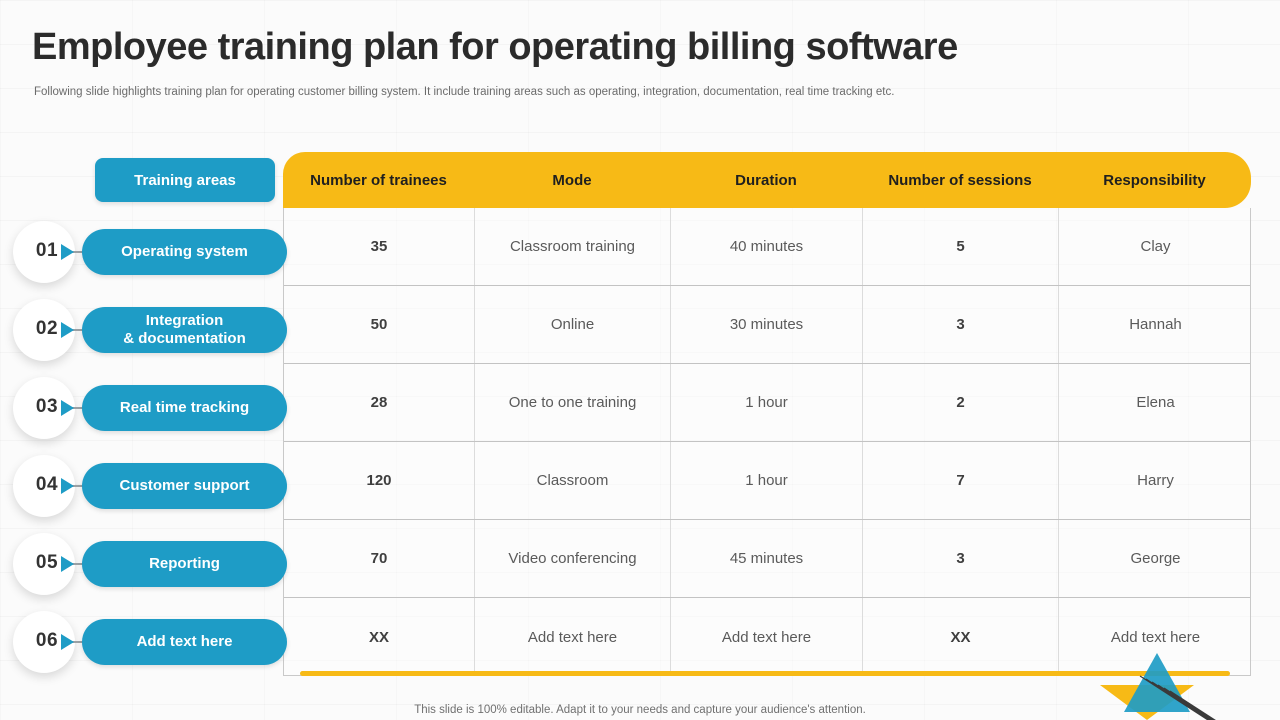  What do you see at coordinates (185, 180) in the screenshot?
I see `training-areas-header-button: Training areas` at bounding box center [185, 180].